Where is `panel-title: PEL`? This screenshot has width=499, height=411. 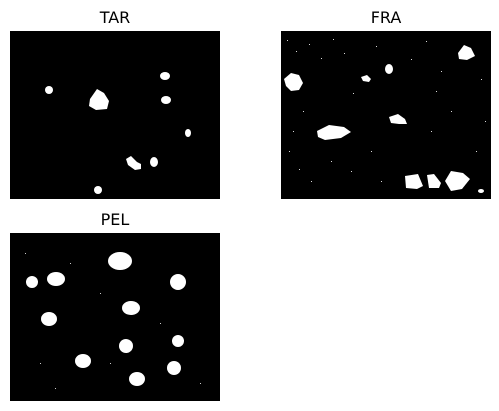 panel-title: PEL is located at coordinates (115, 219).